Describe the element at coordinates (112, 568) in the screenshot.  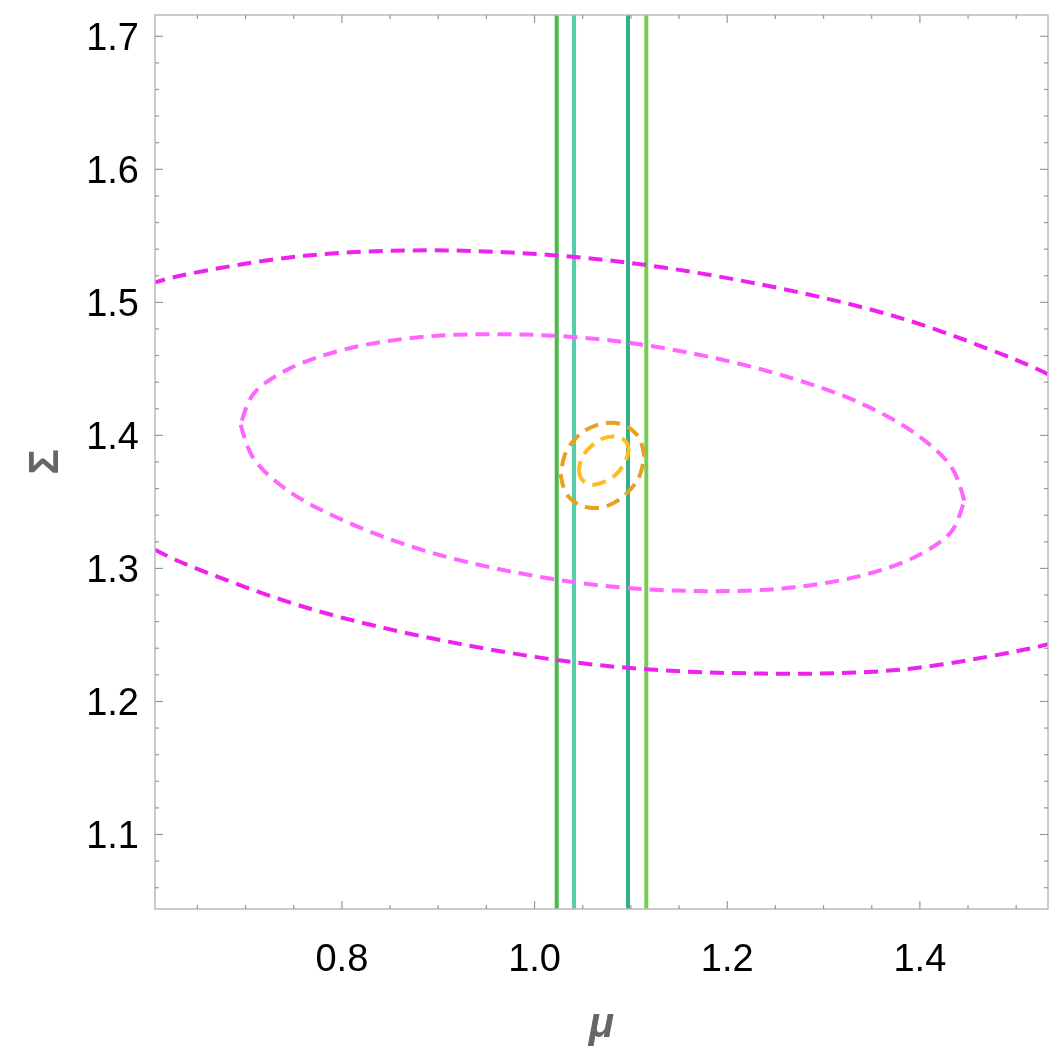
I see `y-tick-label: 1.3` at that location.